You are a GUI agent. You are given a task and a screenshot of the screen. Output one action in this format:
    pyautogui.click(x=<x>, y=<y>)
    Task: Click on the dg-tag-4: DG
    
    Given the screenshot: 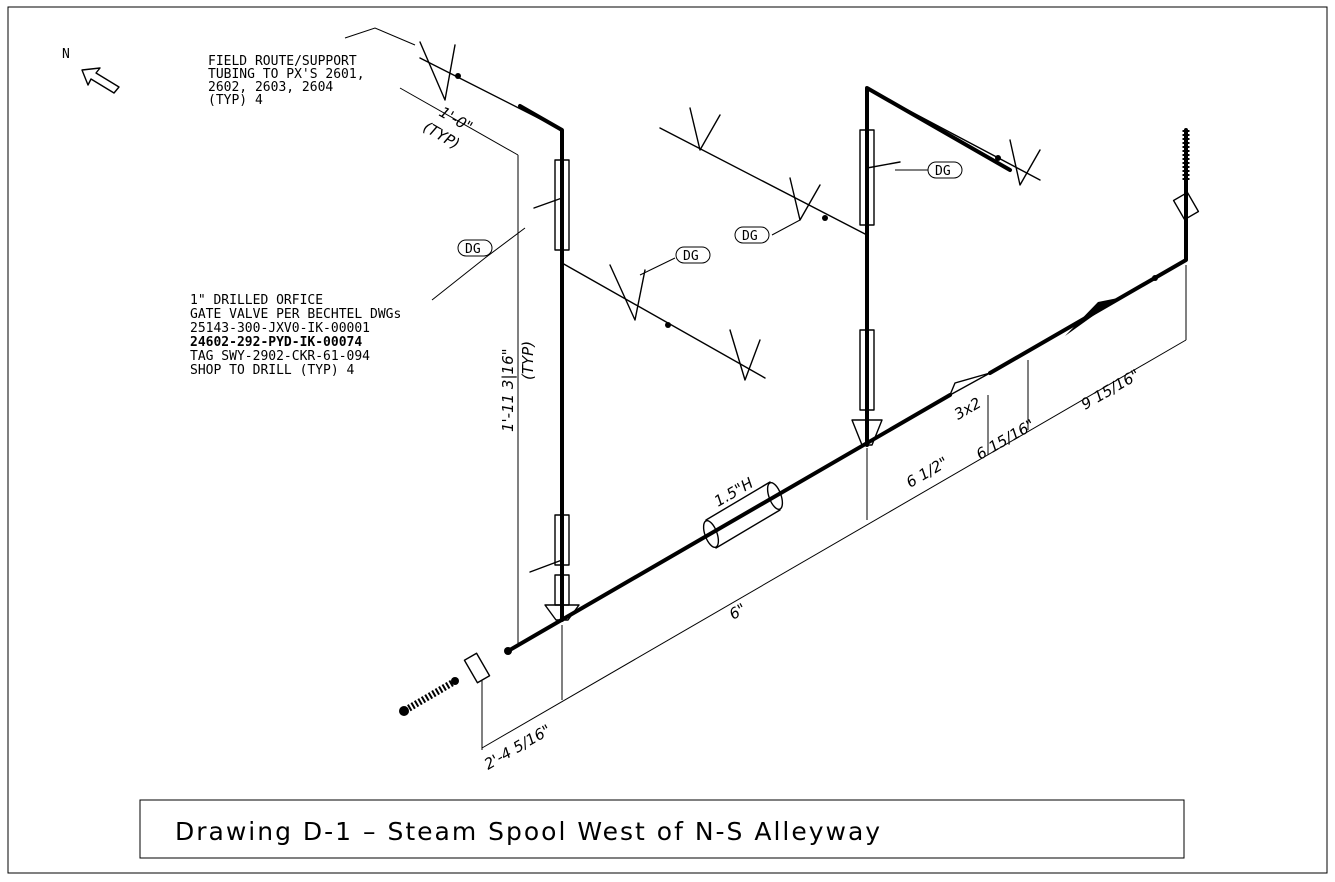 What is the action you would take?
    pyautogui.click(x=945, y=170)
    